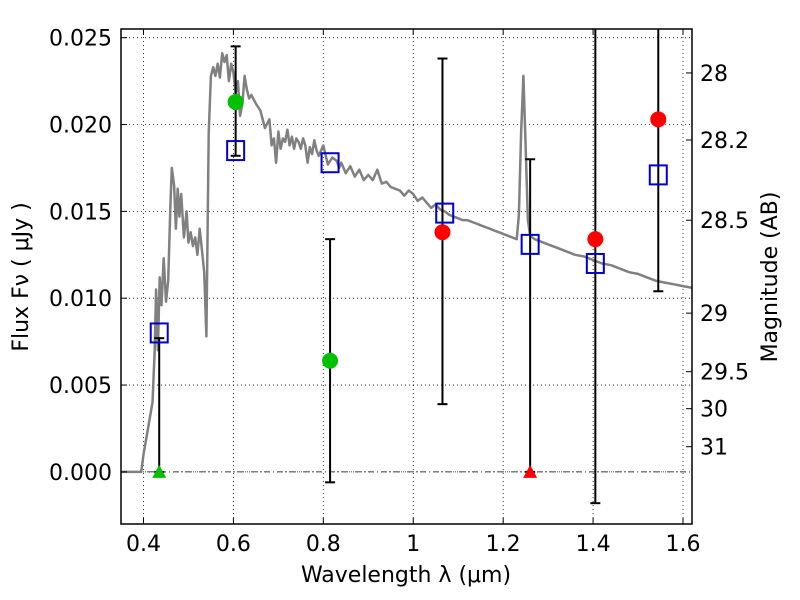 Image resolution: width=800 pixels, height=600 pixels. What do you see at coordinates (413, 544) in the screenshot?
I see `x-tick-label-3: 1` at bounding box center [413, 544].